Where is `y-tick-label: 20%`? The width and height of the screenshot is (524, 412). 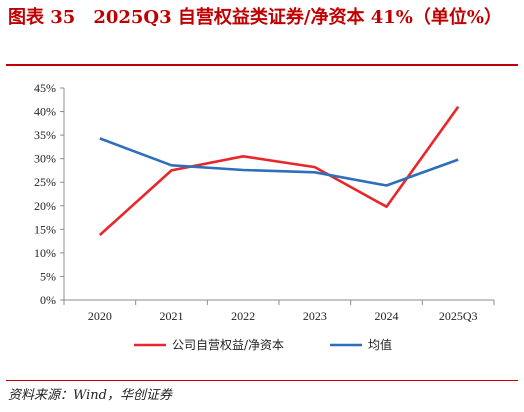 y-tick-label: 20% is located at coordinates (45, 206).